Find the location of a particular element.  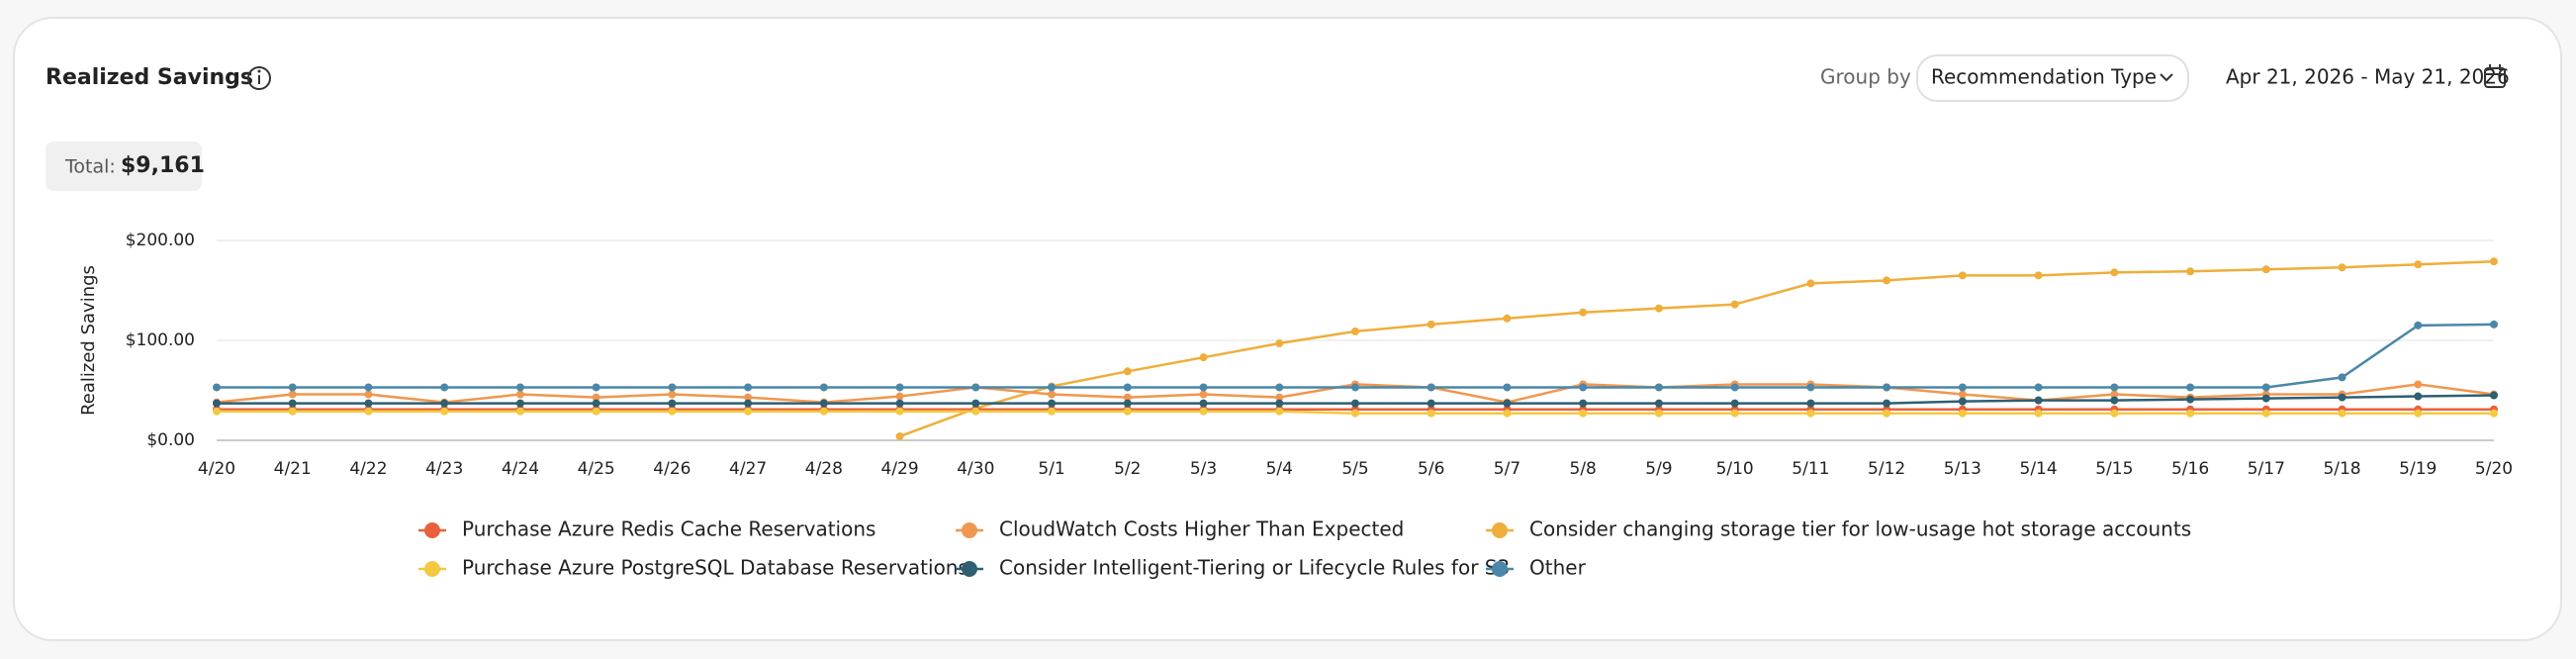

x-tick-label: 5/2 is located at coordinates (1127, 469).